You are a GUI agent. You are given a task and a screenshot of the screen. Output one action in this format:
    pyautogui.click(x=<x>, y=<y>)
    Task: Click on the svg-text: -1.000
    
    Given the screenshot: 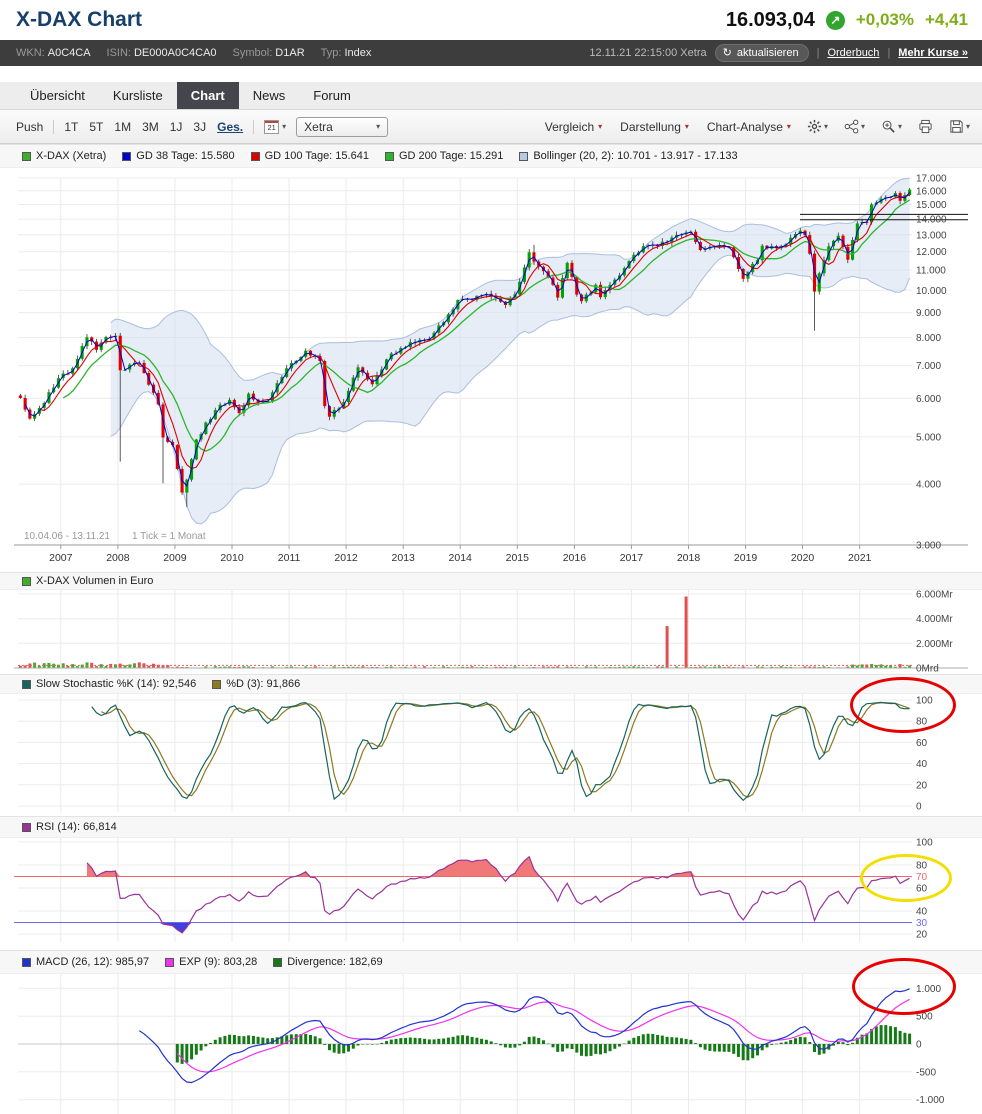 What is the action you would take?
    pyautogui.click(x=930, y=1100)
    